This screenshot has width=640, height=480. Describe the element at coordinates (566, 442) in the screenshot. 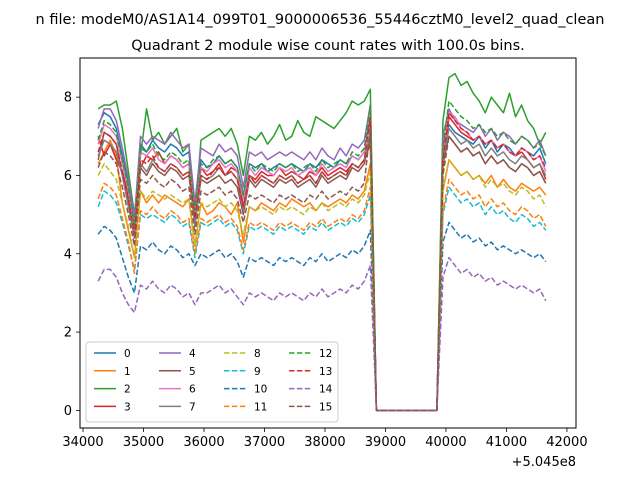

I see `x-tick-label: 42000` at that location.